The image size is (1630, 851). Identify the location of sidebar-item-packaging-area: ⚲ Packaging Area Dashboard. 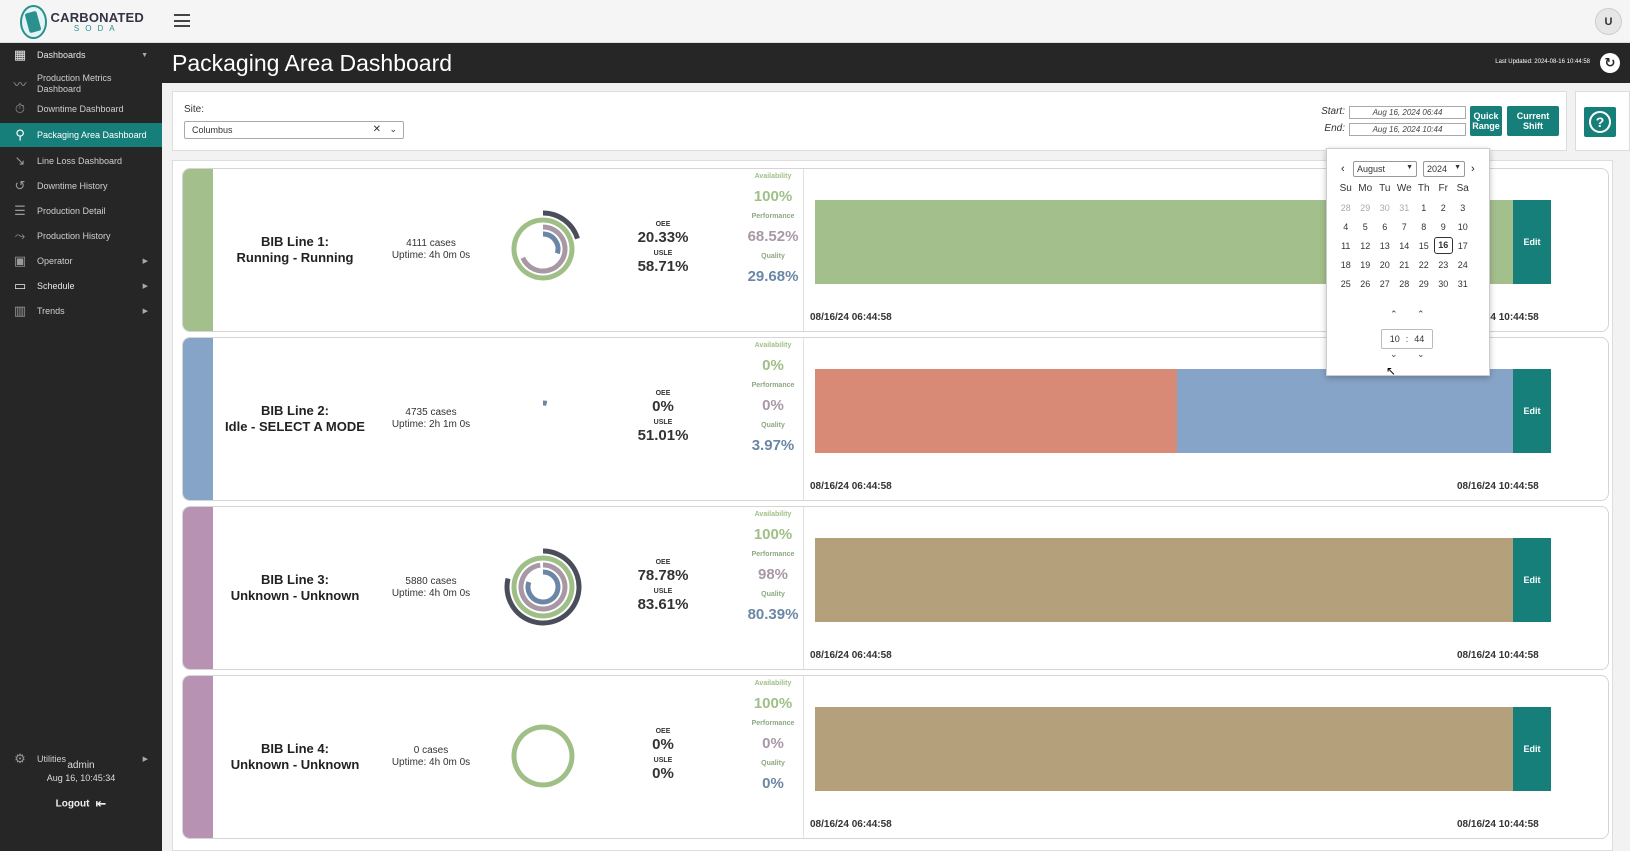
(81, 135).